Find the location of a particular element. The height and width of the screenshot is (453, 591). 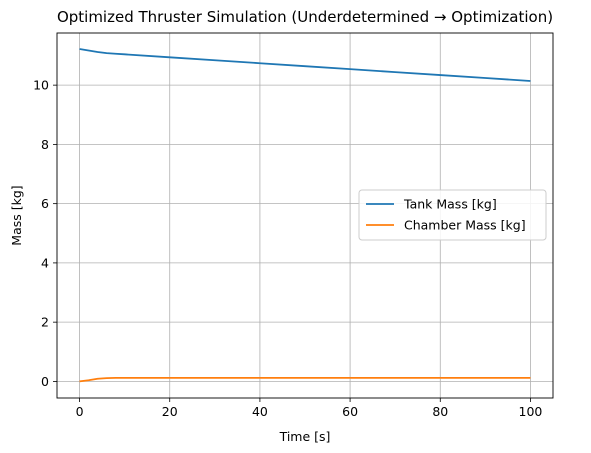

x-axis-ticks: 0 20 40 60 80 100 is located at coordinates (309, 408).